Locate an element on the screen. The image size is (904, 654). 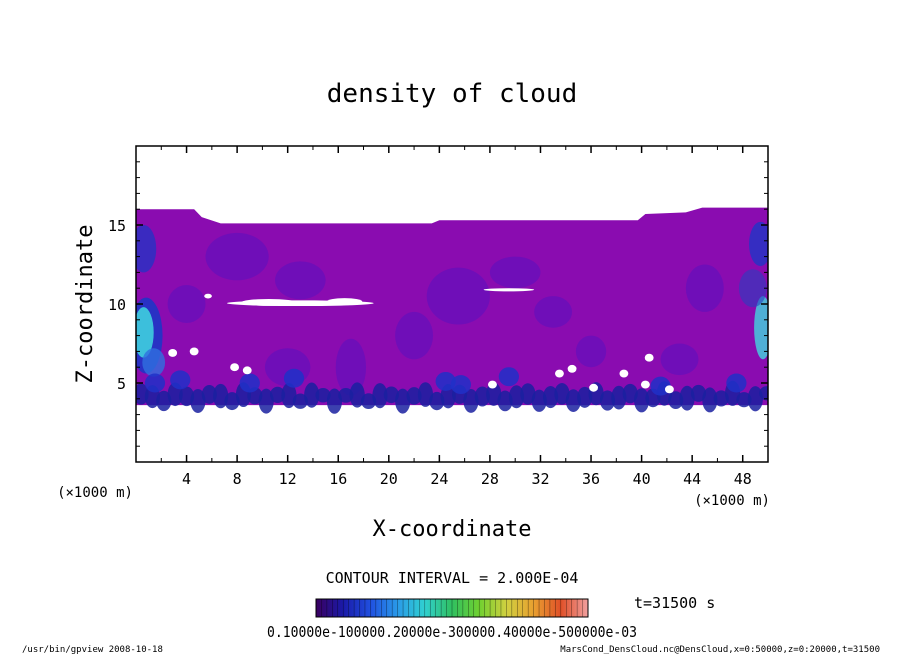
x-tick-label: 20 is located at coordinates (389, 479).